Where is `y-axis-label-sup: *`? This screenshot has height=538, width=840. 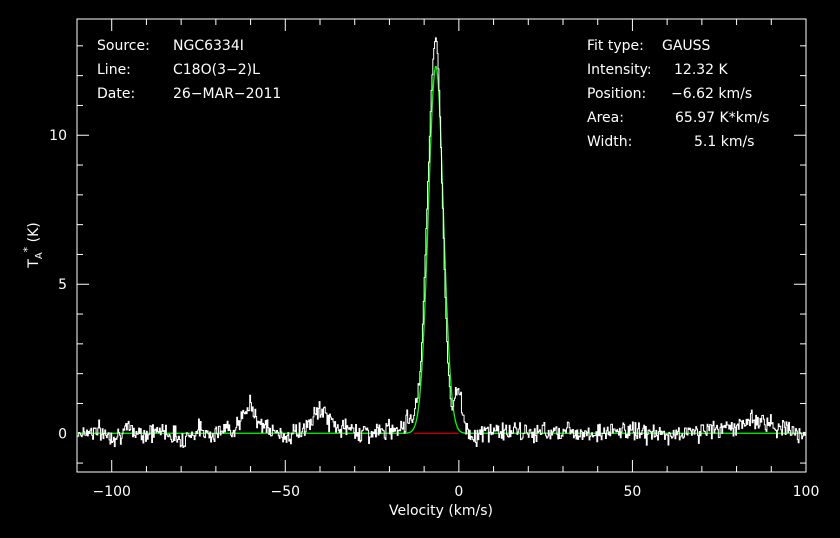
y-axis-label-sup: * is located at coordinates (27, 249).